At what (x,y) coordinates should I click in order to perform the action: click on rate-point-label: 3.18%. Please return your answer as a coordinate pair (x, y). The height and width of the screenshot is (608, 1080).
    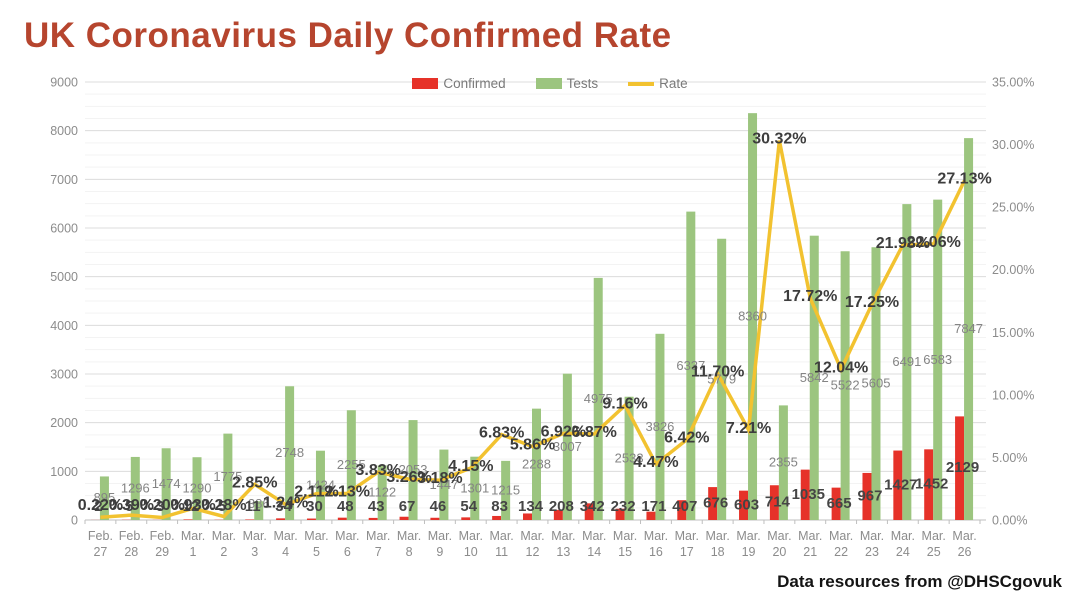
    Looking at the image, I should click on (439, 478).